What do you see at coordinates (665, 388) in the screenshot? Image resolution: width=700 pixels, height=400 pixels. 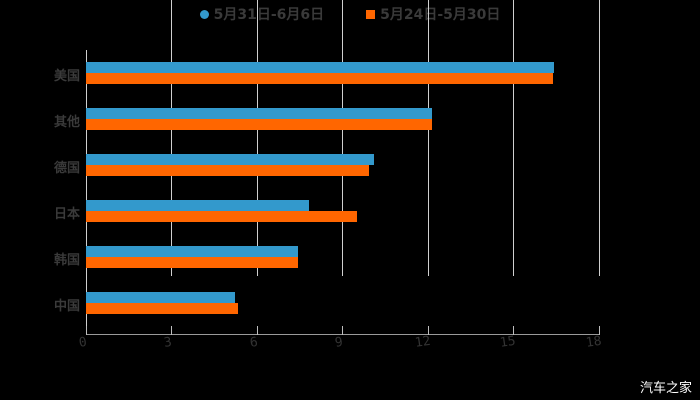 I see `watermark: 汽车之家` at bounding box center [665, 388].